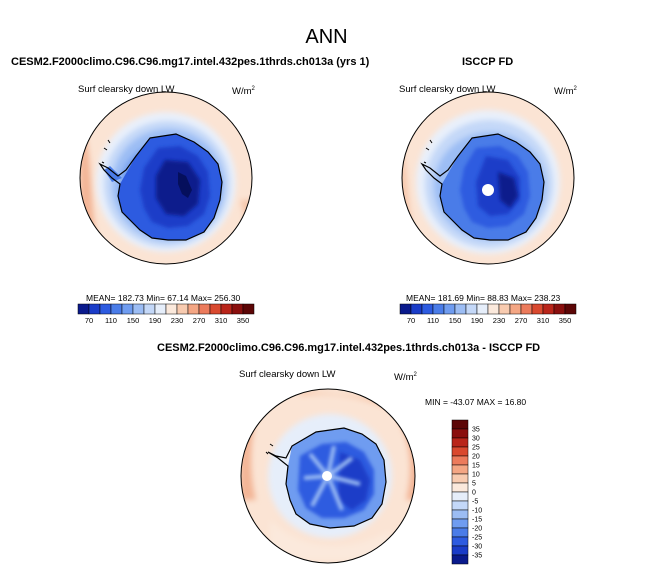 The height and width of the screenshot is (570, 653). Describe the element at coordinates (155, 320) in the screenshot. I see `panel1-colorbar-label: 190` at that location.